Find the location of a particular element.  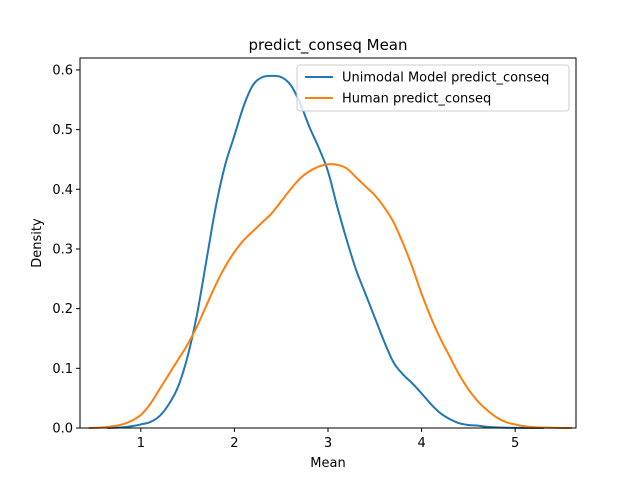

x-axis: 1 2 3 4 5 is located at coordinates (328, 439).